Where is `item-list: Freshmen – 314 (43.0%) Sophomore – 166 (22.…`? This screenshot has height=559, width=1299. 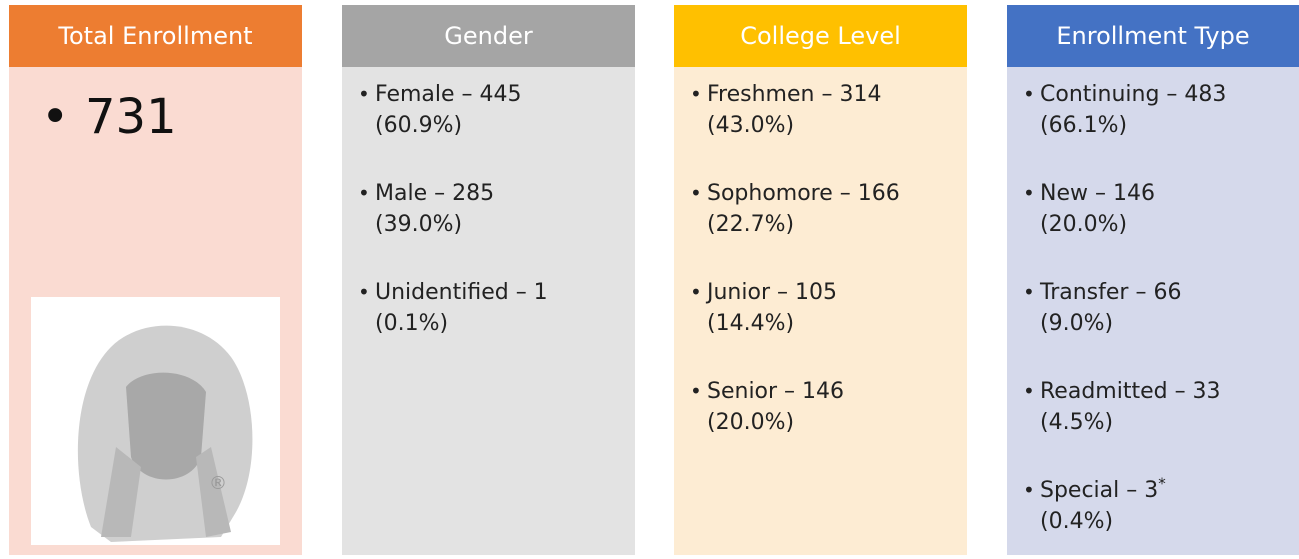
item-list: Freshmen – 314 (43.0%) Sophomore – 166 (22.… is located at coordinates (820, 252).